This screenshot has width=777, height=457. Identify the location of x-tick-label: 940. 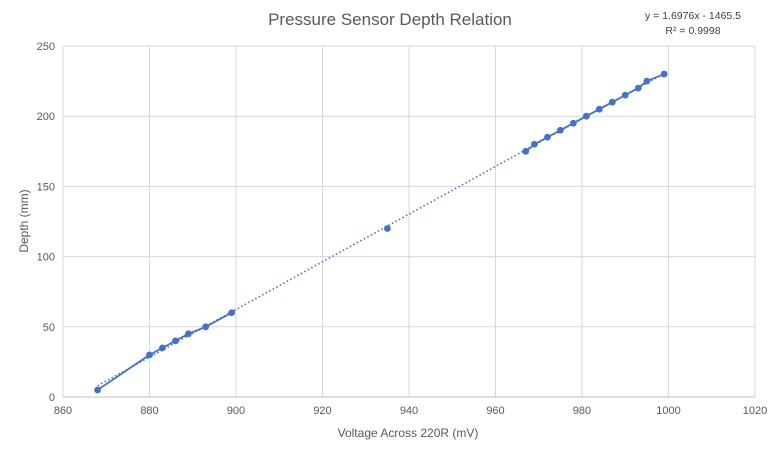
(409, 411).